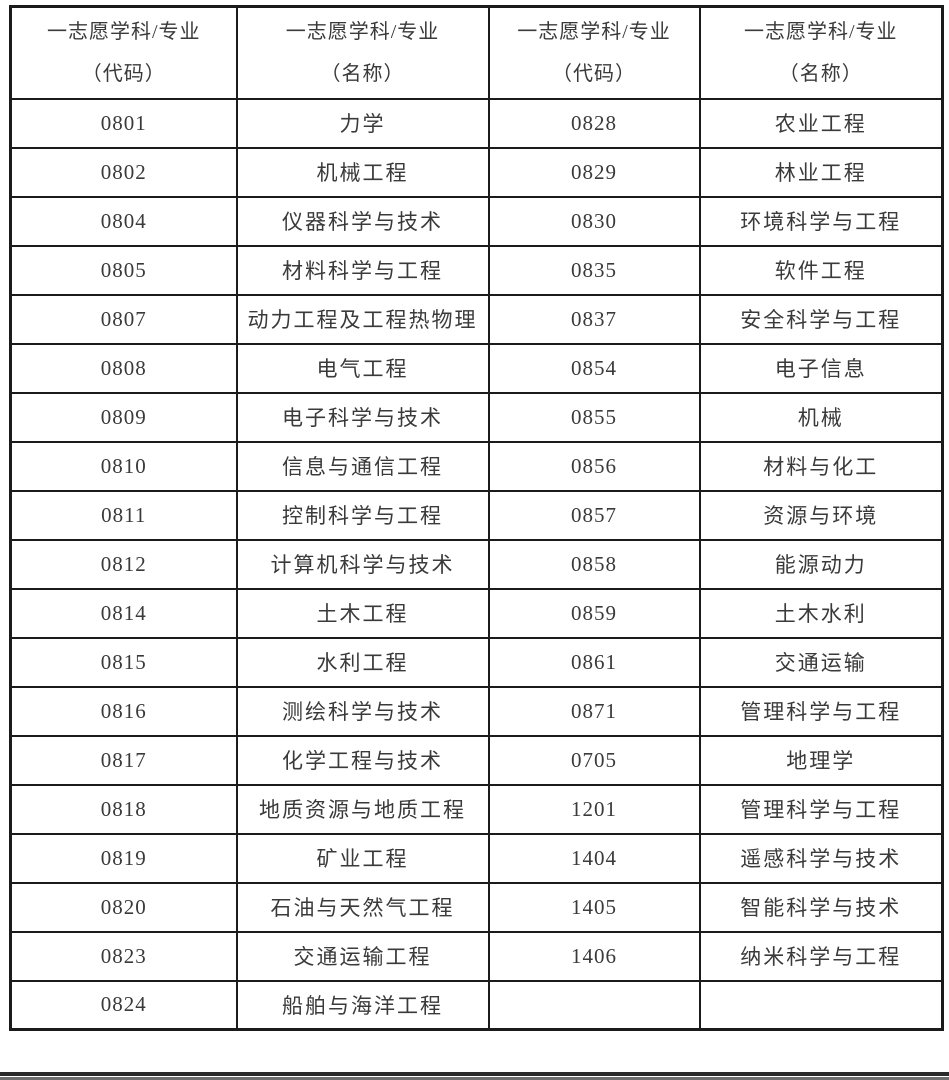 The height and width of the screenshot is (1080, 949). What do you see at coordinates (362, 172) in the screenshot?
I see `name-cell: 机械工程` at bounding box center [362, 172].